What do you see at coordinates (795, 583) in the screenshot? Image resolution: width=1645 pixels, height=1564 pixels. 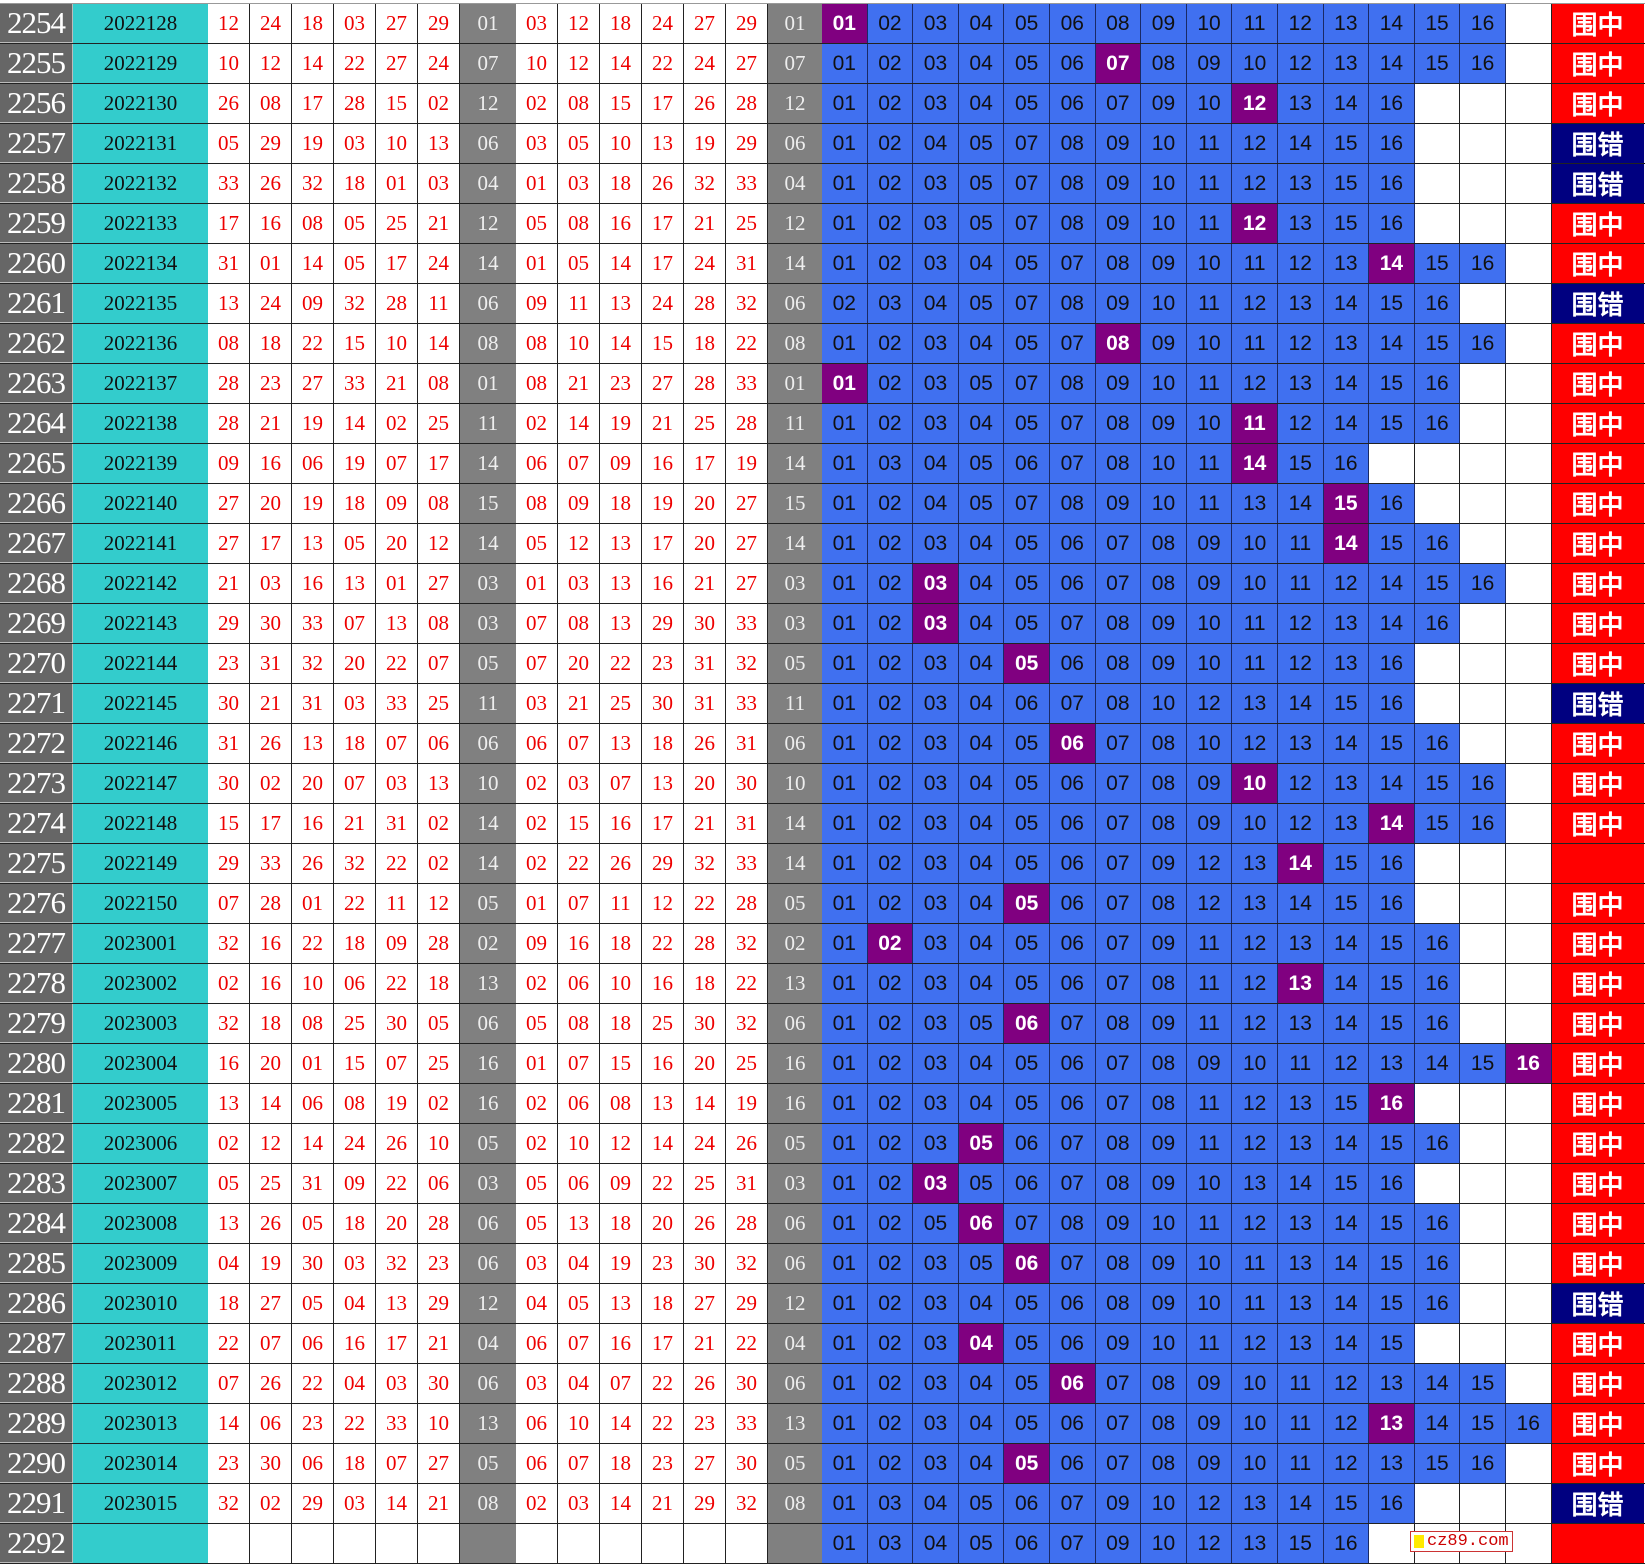 I see `blue-ball-cell: 03` at bounding box center [795, 583].